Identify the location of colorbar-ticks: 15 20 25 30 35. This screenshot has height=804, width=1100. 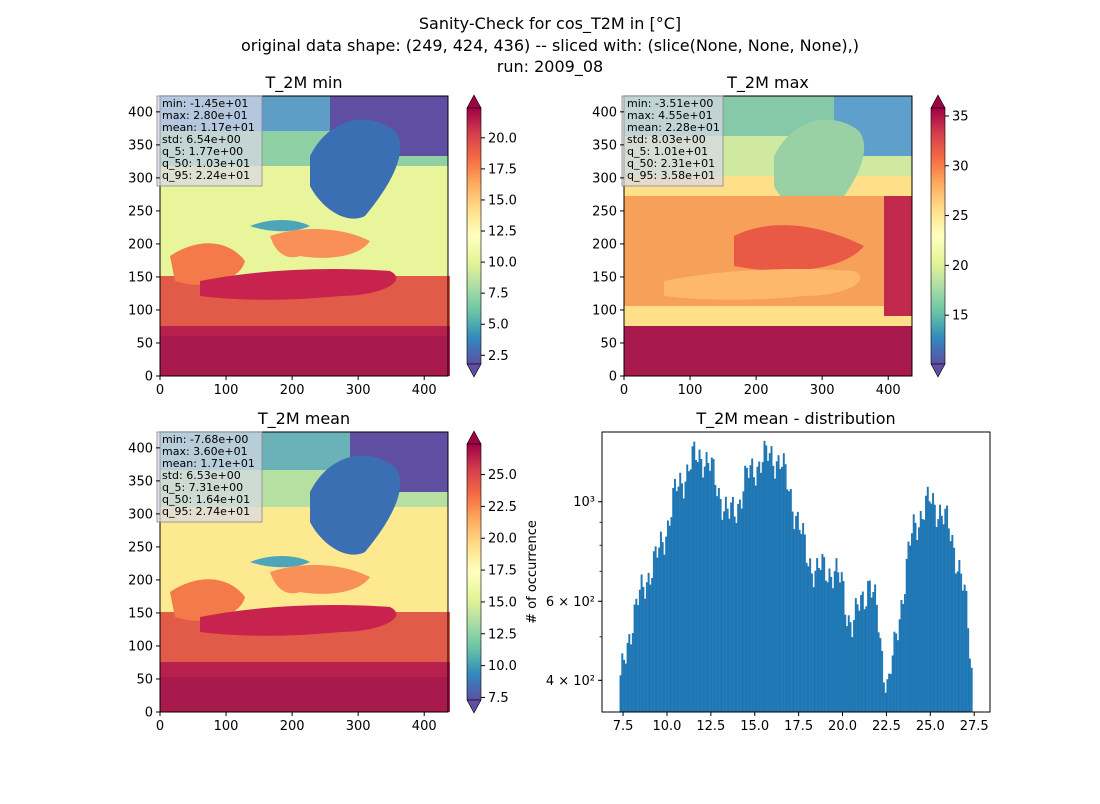
(957, 216).